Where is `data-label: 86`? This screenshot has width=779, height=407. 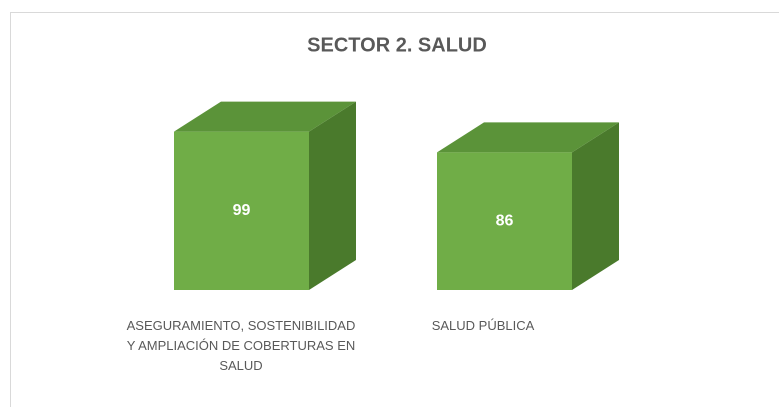
data-label: 86 is located at coordinates (505, 220).